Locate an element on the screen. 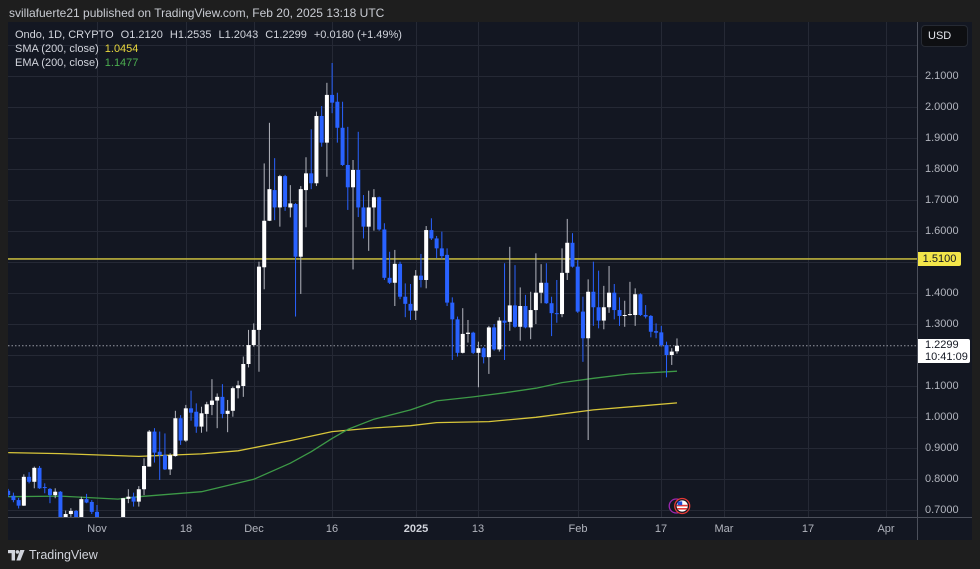  ohlc-value: 1.2120 is located at coordinates (146, 35).